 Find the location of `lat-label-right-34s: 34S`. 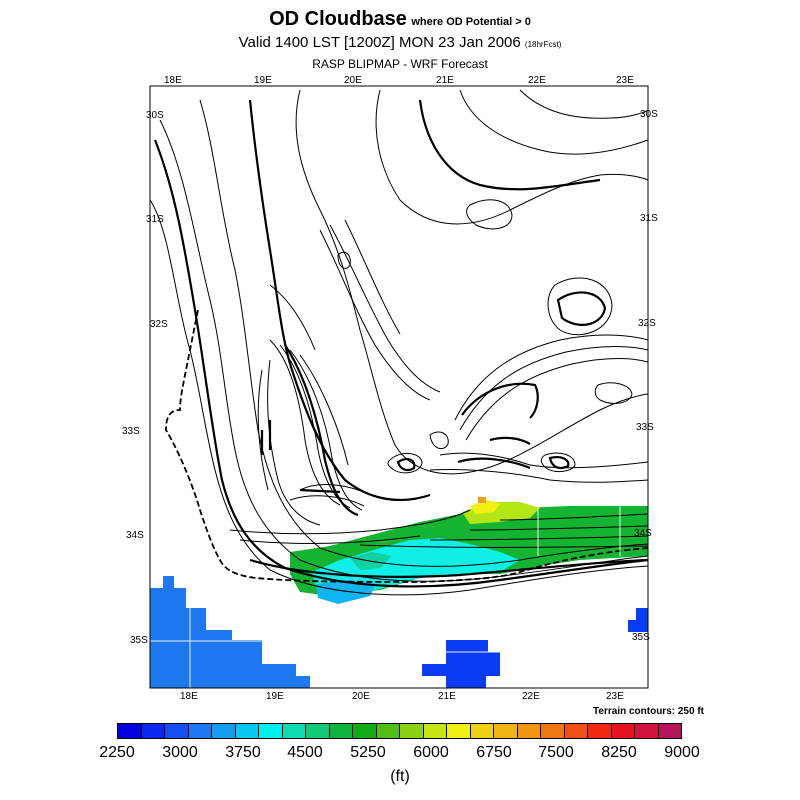

lat-label-right-34s: 34S is located at coordinates (643, 533).